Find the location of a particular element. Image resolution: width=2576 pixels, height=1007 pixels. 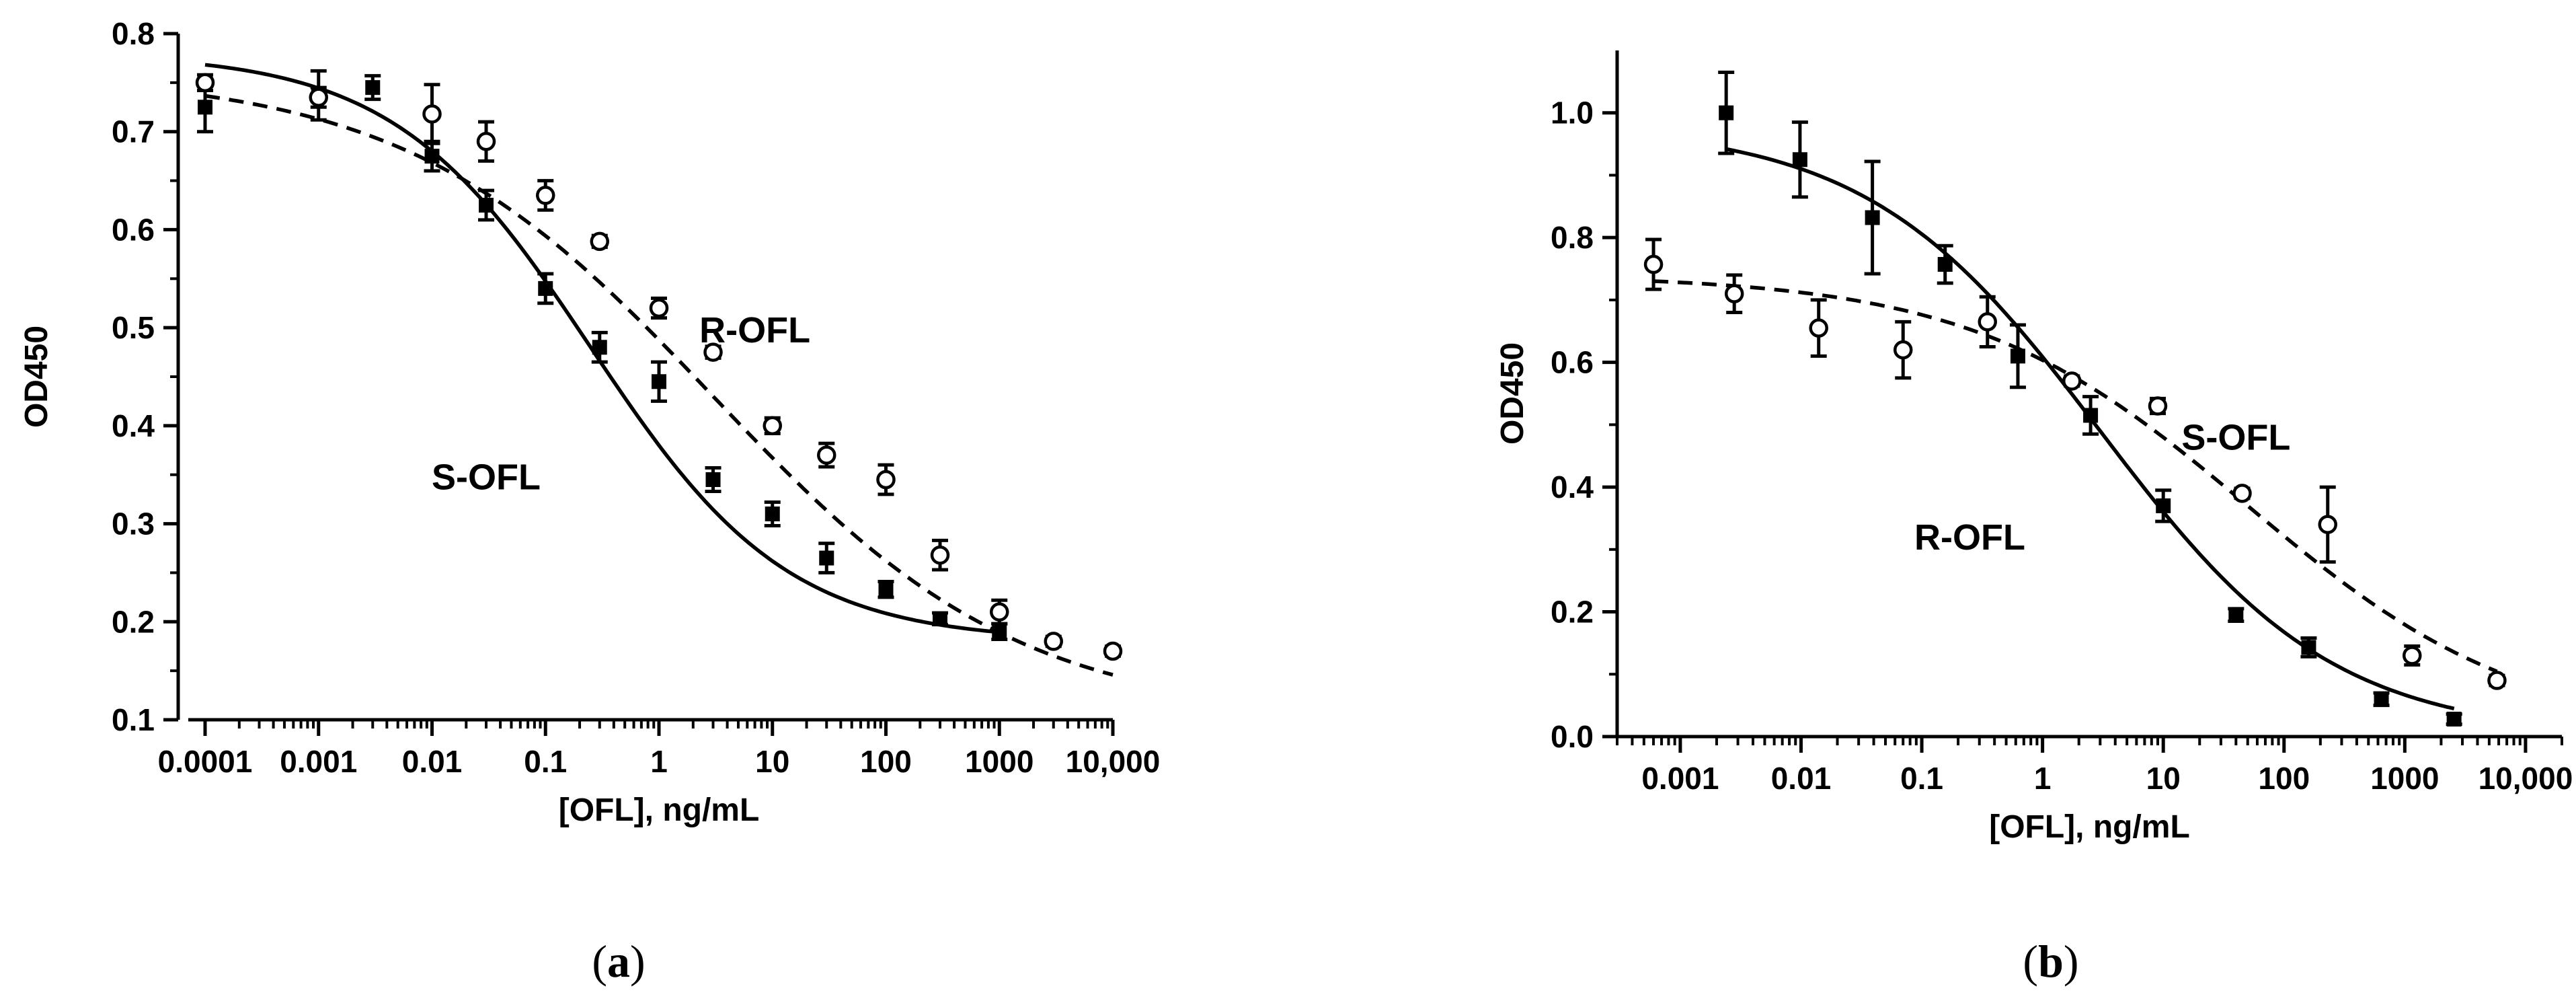

panel-b-caption: (b) is located at coordinates (2051, 961).